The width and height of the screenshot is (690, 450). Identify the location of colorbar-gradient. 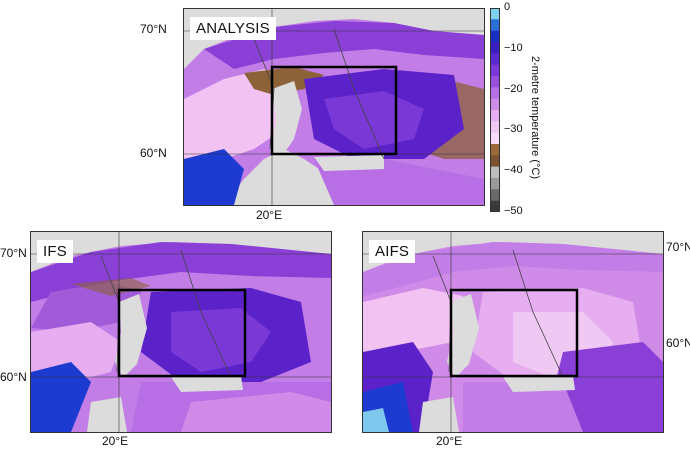
(495, 110).